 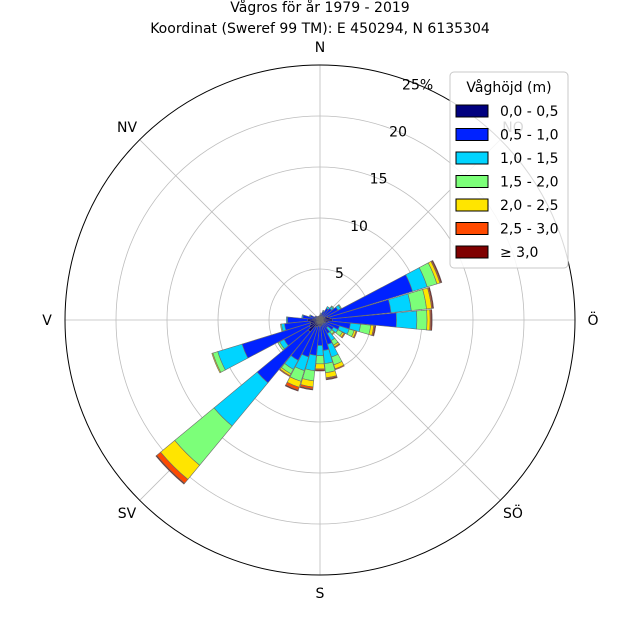 I want to click on radial-tick-label: 15, so click(x=379, y=180).